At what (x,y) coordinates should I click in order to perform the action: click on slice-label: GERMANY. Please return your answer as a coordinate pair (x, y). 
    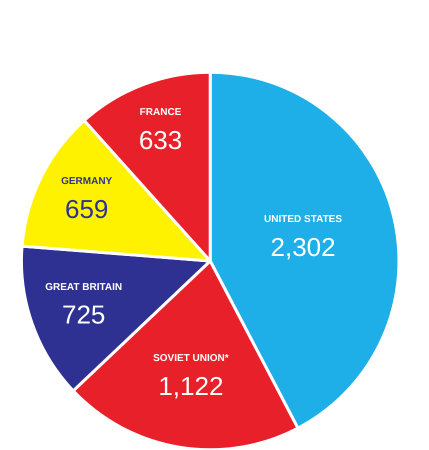
    Looking at the image, I should click on (87, 182).